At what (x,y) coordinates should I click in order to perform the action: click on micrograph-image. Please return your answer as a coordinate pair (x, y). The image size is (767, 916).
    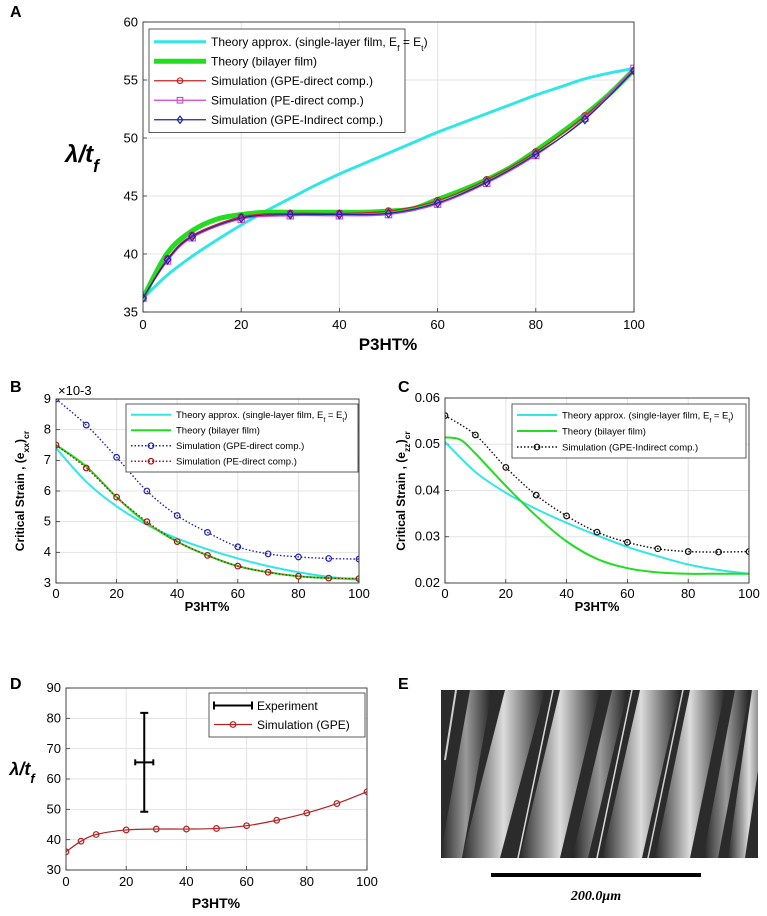
    Looking at the image, I should click on (599, 774).